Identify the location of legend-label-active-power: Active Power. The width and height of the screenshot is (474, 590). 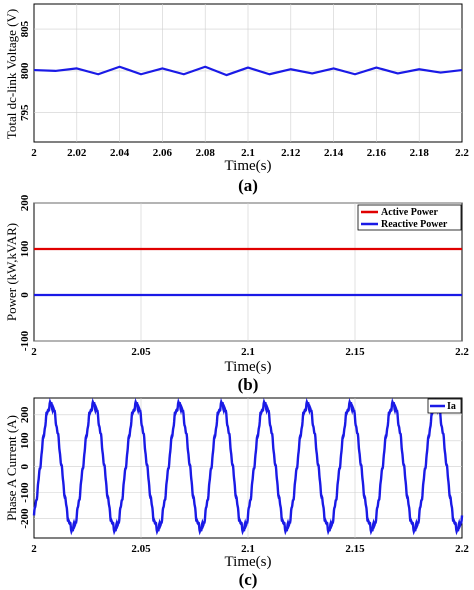
(409, 212).